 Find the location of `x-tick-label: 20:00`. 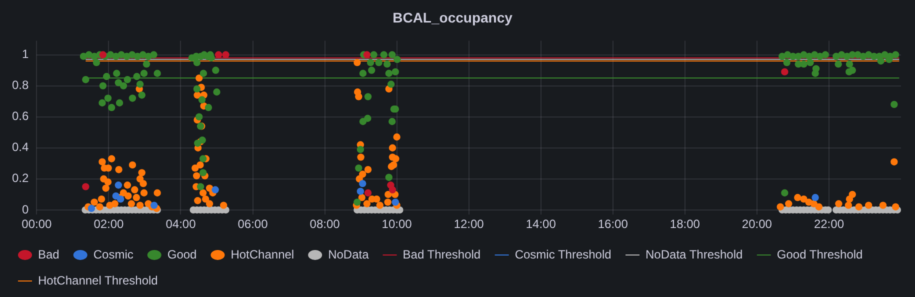

x-tick-label: 20:00 is located at coordinates (757, 224).